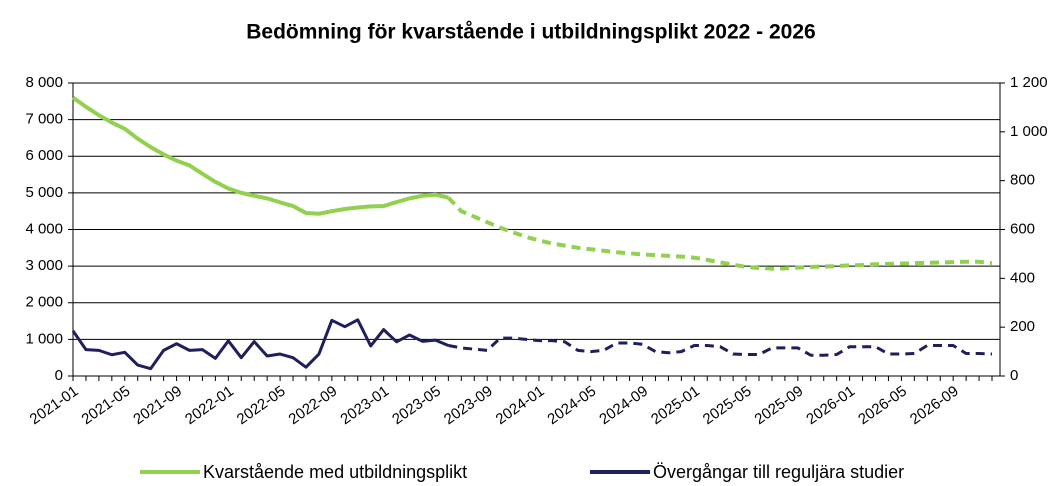 Image resolution: width=1063 pixels, height=486 pixels. I want to click on x-tick-label: 2022-09, so click(313, 406).